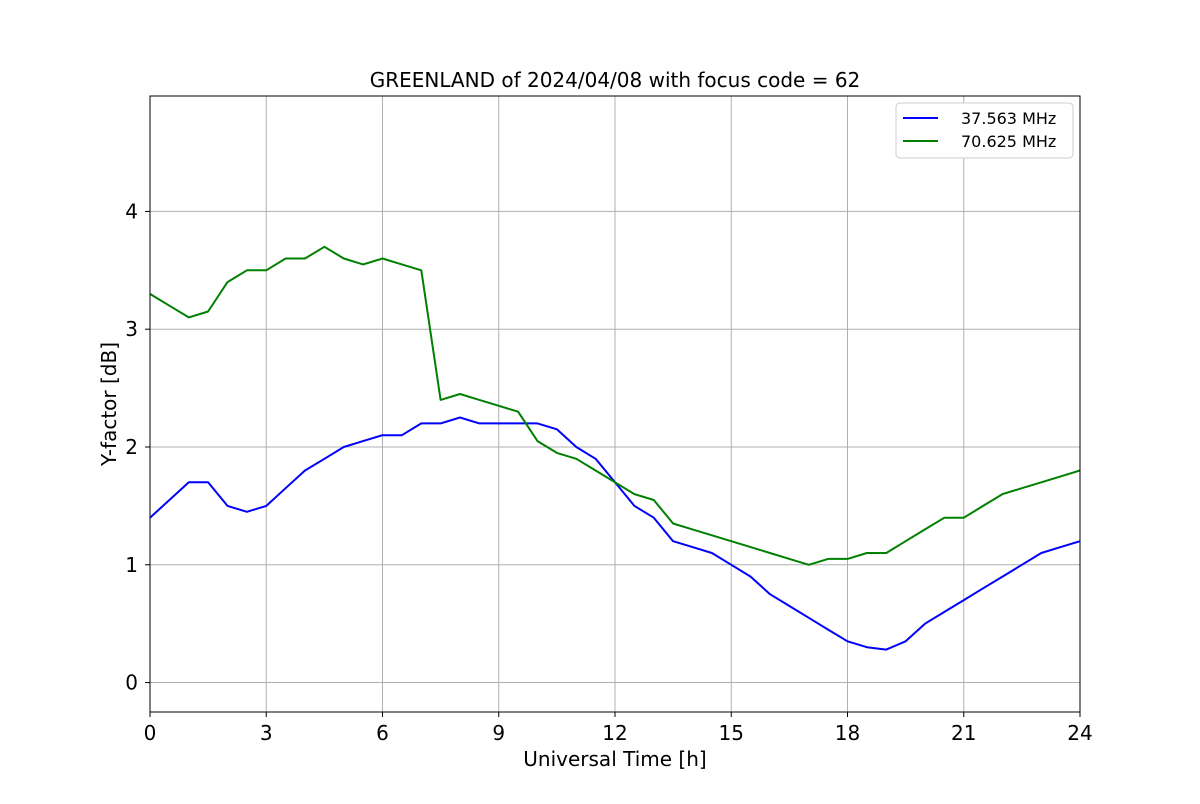 The width and height of the screenshot is (1200, 804). Describe the element at coordinates (266, 733) in the screenshot. I see `x-tick-label-3: 3` at that location.